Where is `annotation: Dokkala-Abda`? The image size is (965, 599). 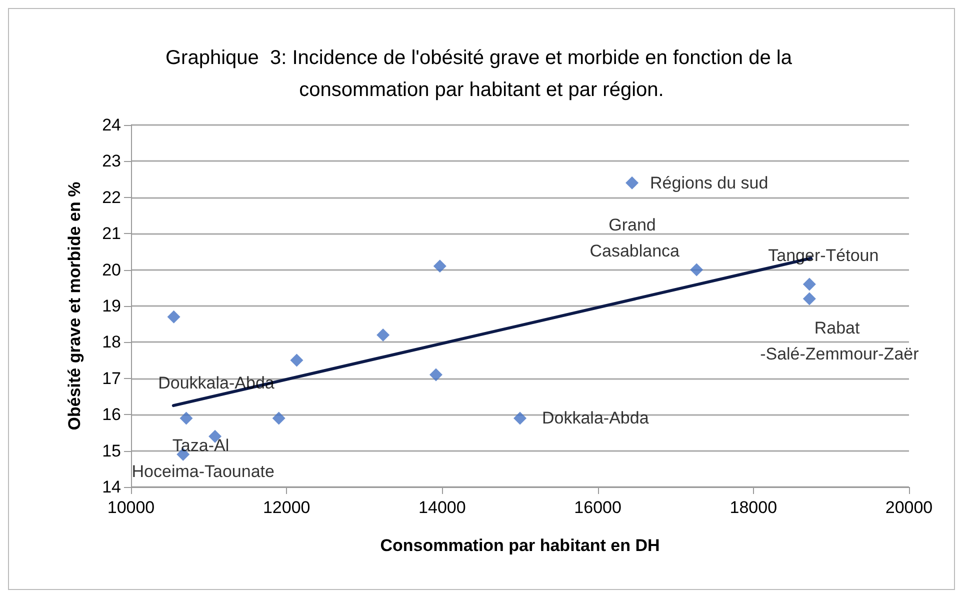 annotation: Dokkala-Abda is located at coordinates (596, 418).